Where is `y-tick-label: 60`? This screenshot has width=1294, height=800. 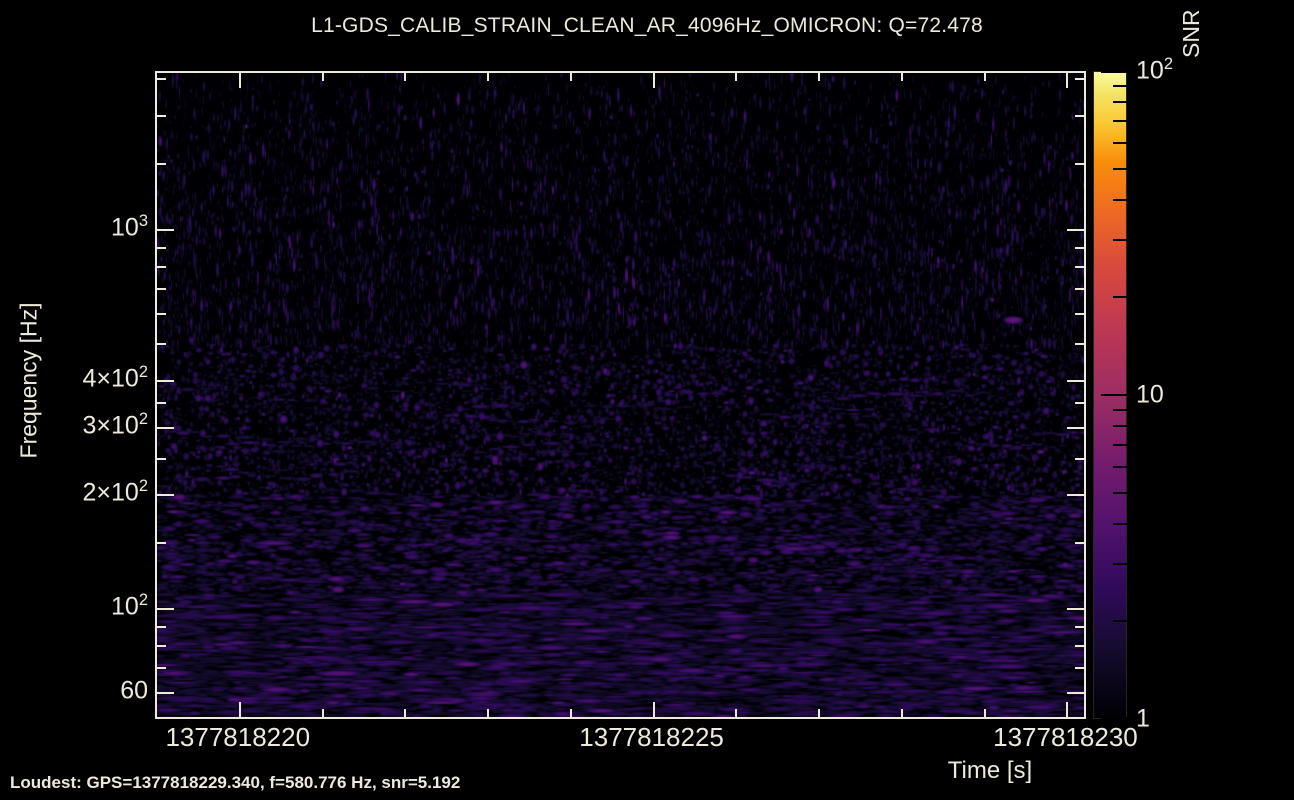
y-tick-label: 60 is located at coordinates (134, 690).